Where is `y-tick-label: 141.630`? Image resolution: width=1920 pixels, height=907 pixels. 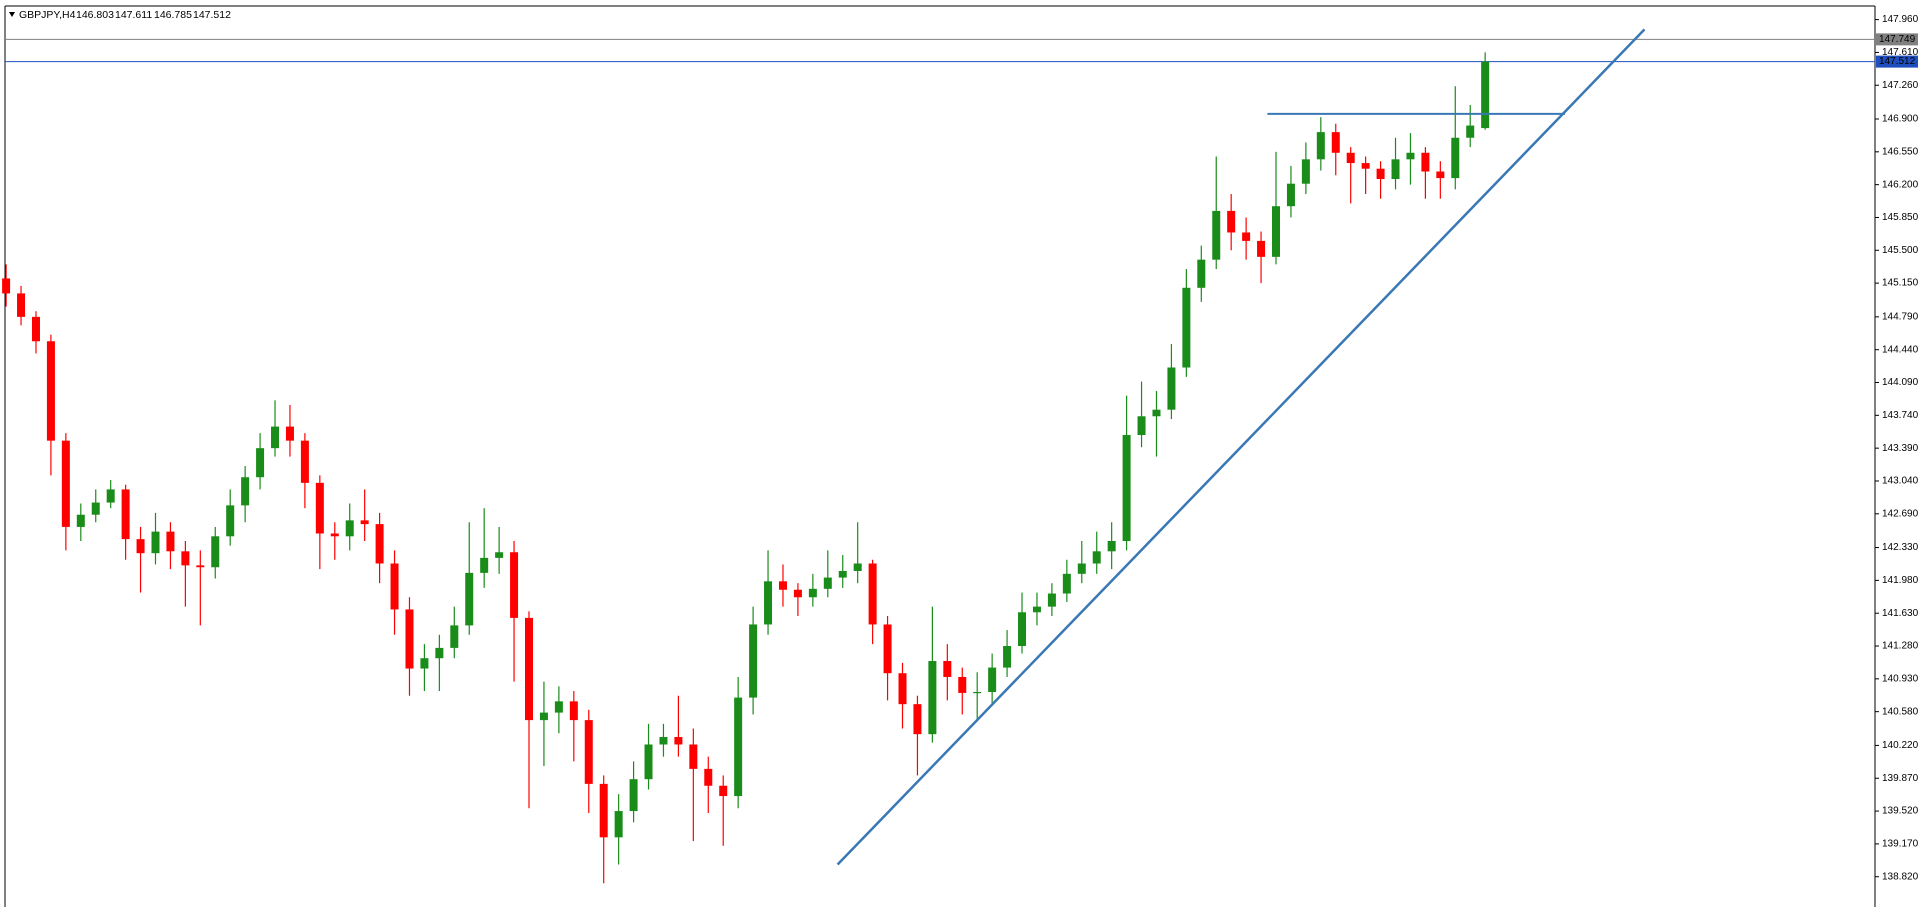 y-tick-label: 141.630 is located at coordinates (1900, 613).